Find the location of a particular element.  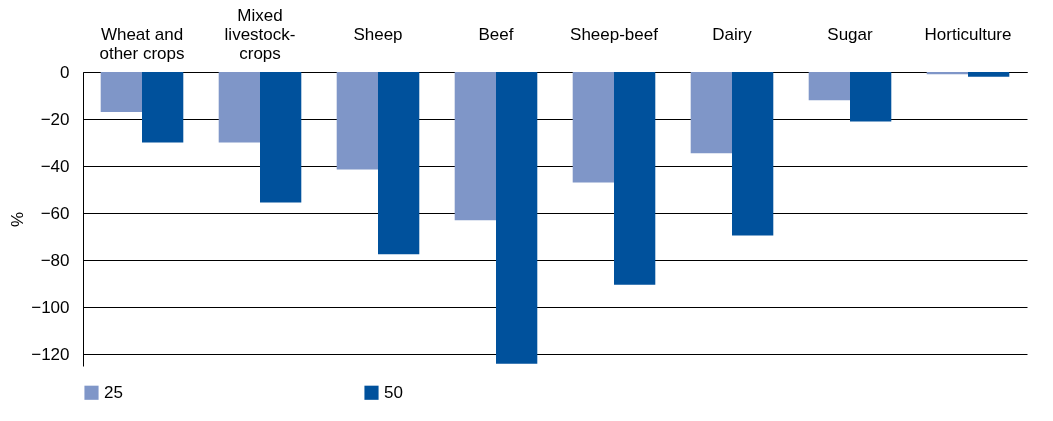

legend-label: 25 is located at coordinates (113, 392).